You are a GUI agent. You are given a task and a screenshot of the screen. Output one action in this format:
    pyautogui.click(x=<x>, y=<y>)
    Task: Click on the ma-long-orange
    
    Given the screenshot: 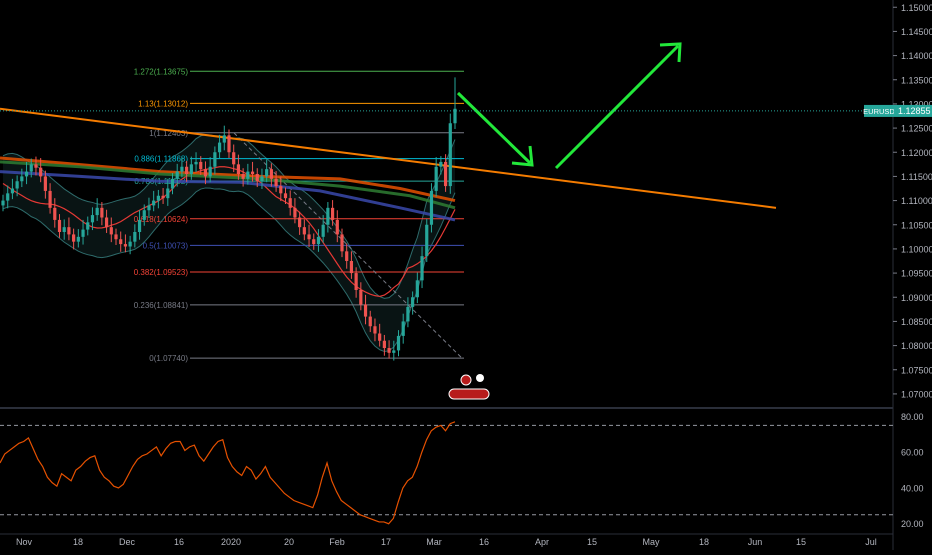 What is the action you would take?
    pyautogui.click(x=228, y=179)
    